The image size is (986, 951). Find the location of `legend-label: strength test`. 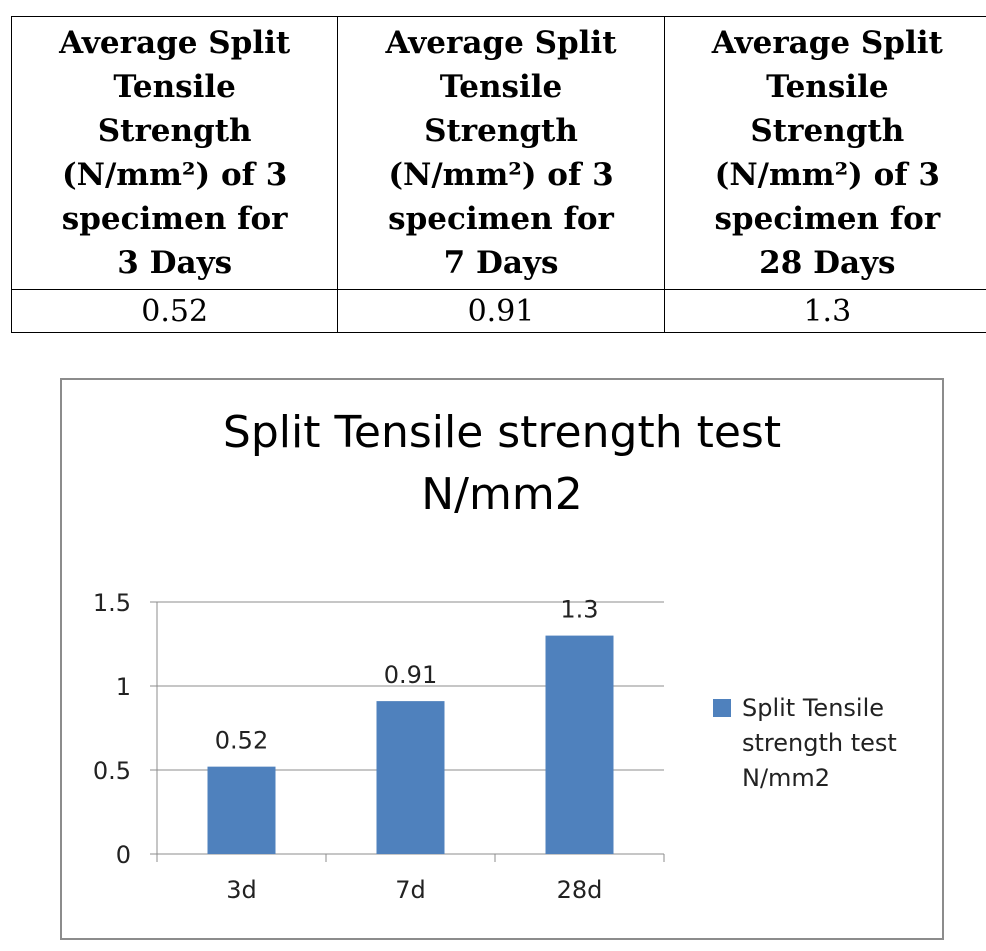

legend-label: strength test is located at coordinates (819, 743).